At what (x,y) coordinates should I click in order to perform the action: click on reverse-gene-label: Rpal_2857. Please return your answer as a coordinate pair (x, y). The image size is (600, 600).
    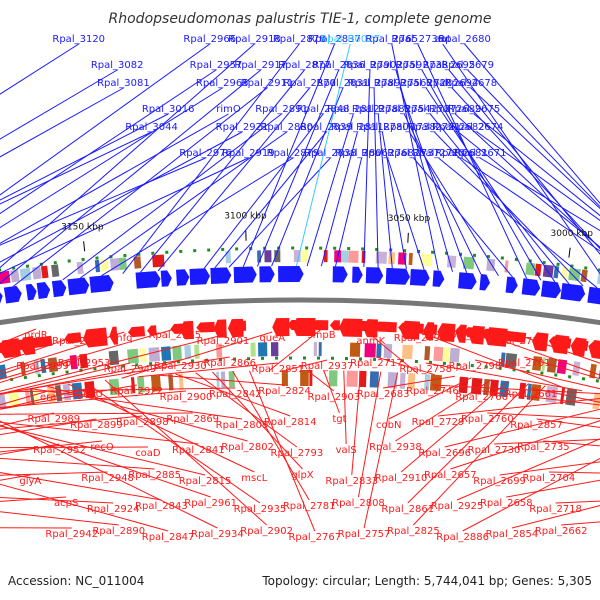
    Looking at the image, I should click on (536, 425).